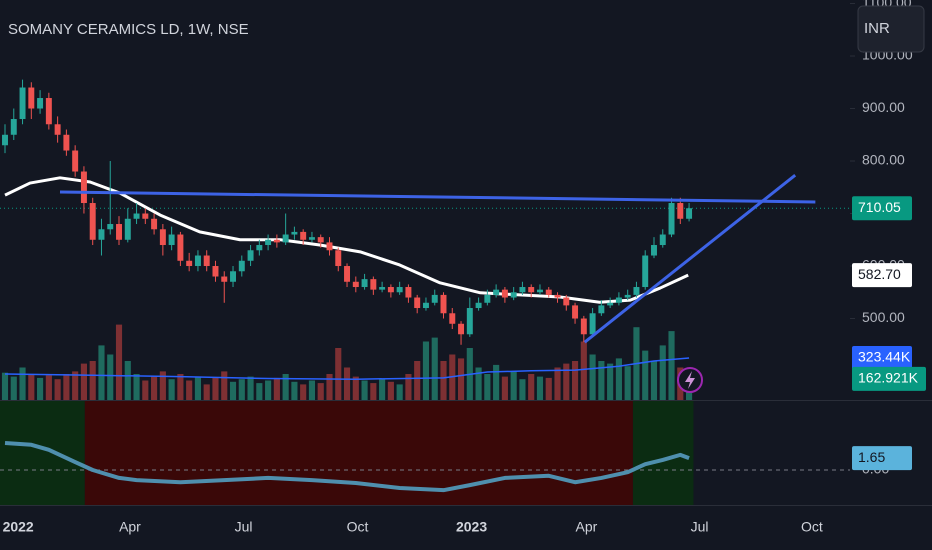 The image size is (932, 550). I want to click on trendline, so click(690, 259).